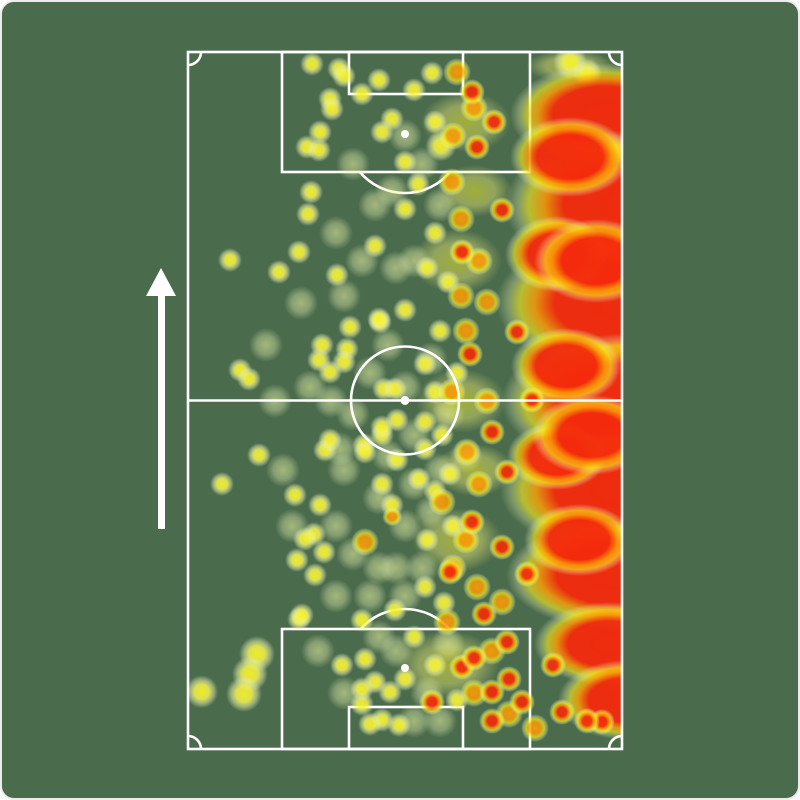  I want to click on arrow-shaft, so click(161, 411).